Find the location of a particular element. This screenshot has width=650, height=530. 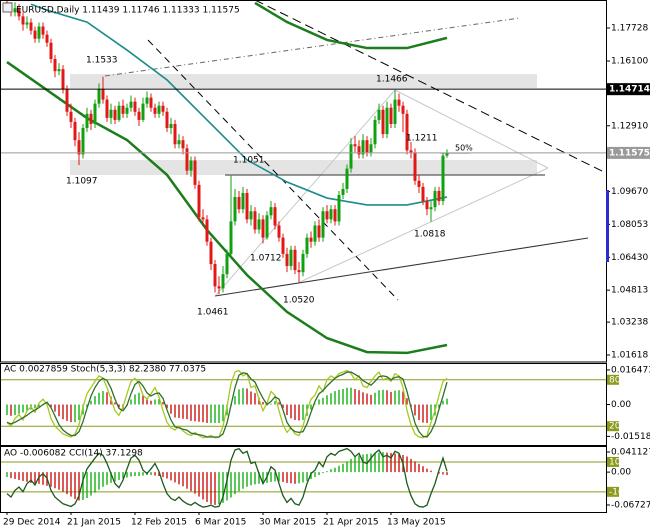

y-tick-label: 1.04813 is located at coordinates (629, 291).